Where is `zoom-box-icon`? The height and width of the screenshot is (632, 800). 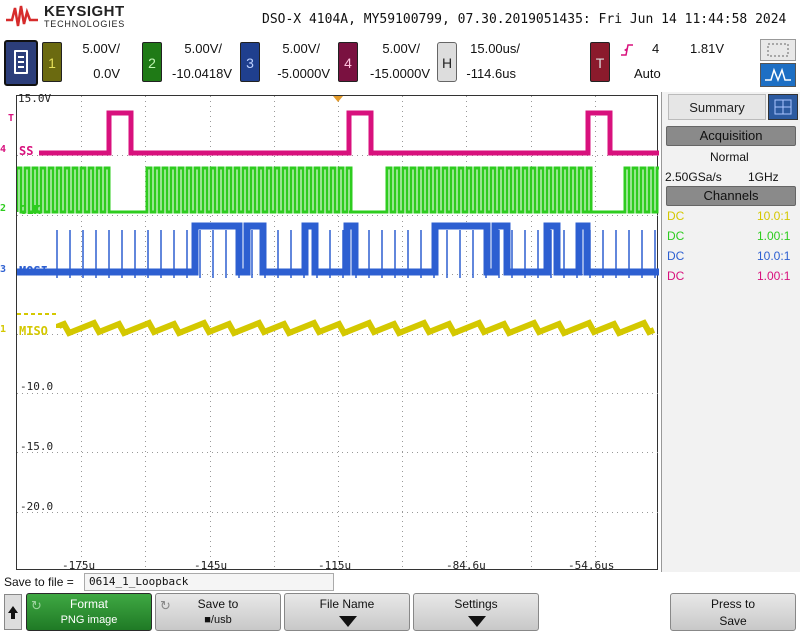
zoom-box-icon is located at coordinates (778, 50).